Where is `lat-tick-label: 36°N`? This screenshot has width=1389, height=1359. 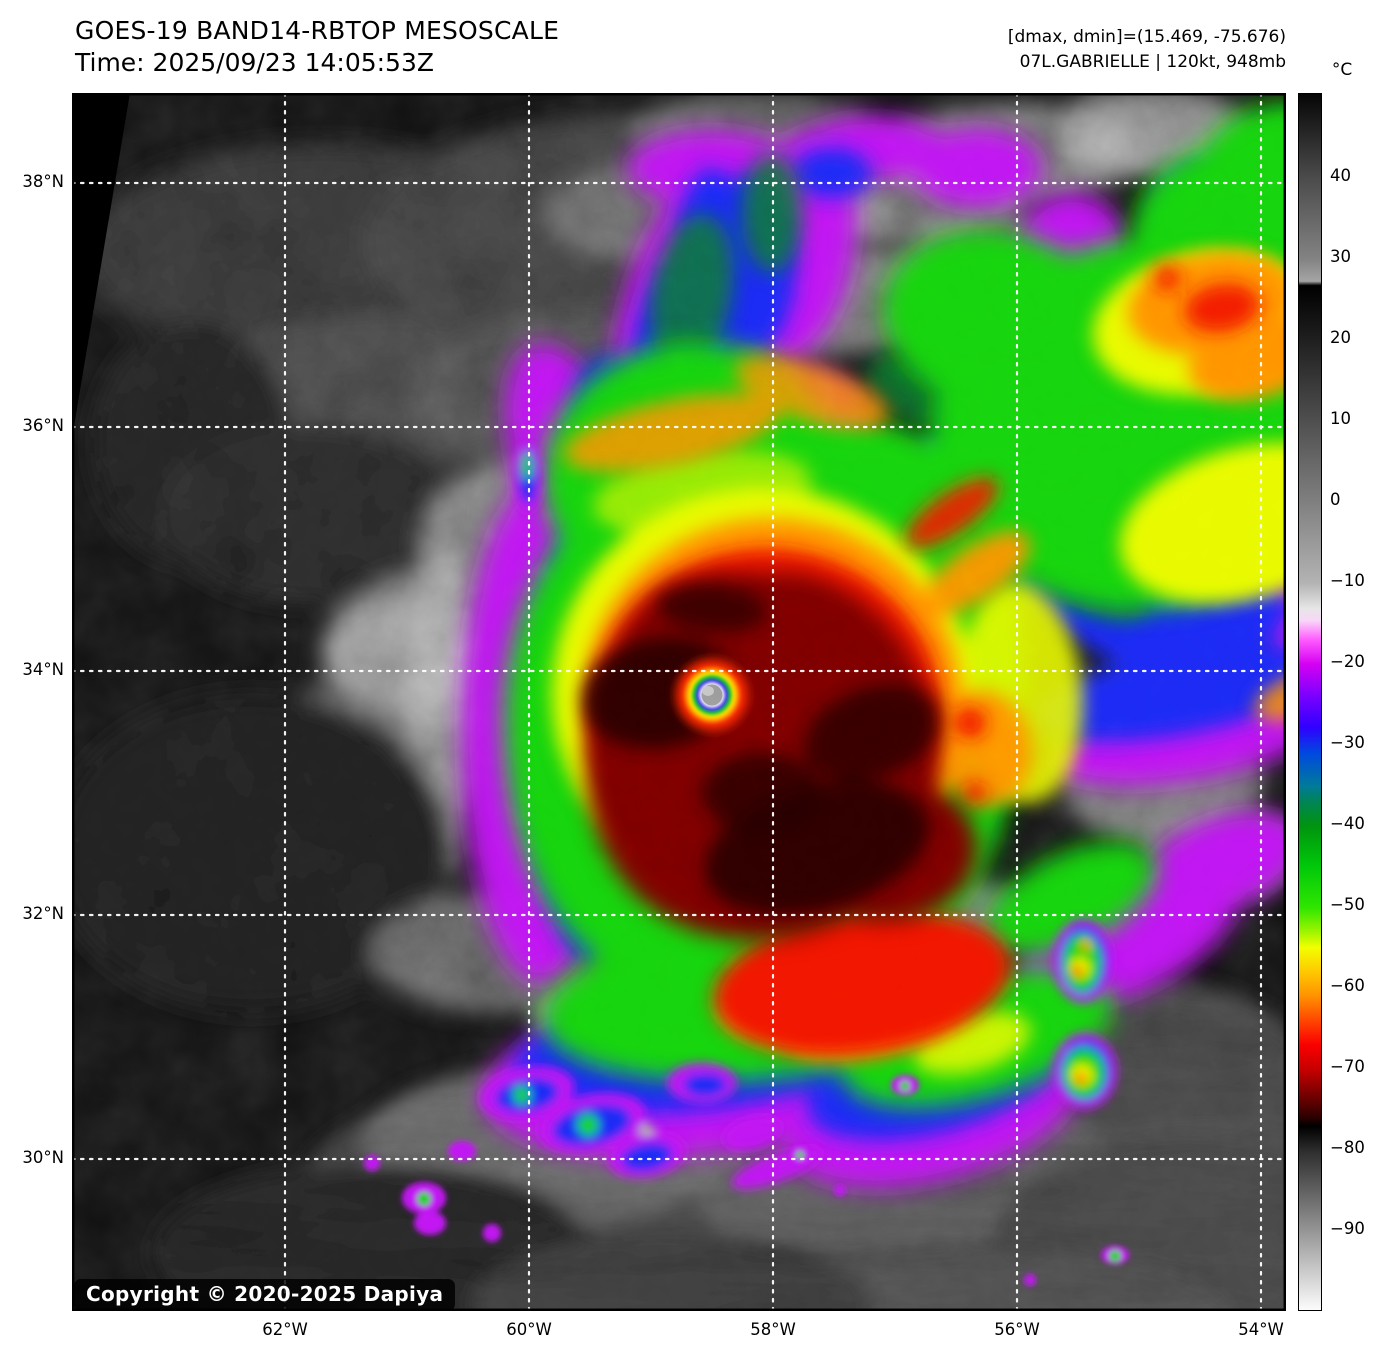
lat-tick-label: 36°N is located at coordinates (43, 425).